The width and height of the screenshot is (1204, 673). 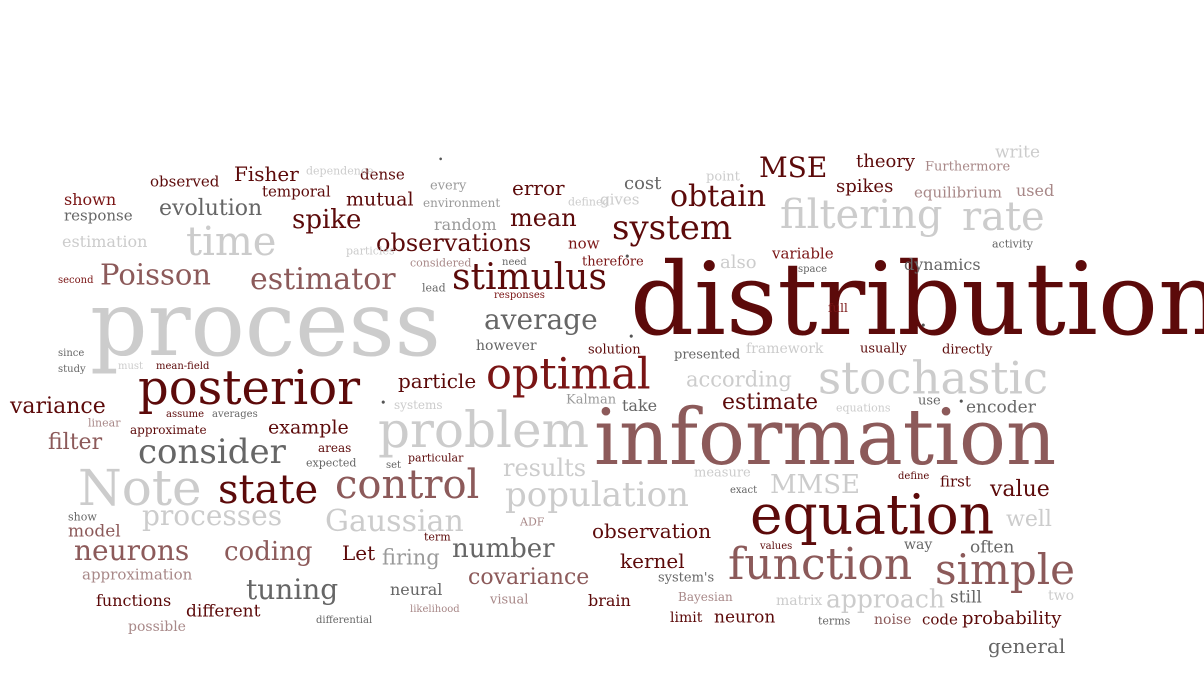 I want to click on cloud-word: distribution, so click(x=917, y=299).